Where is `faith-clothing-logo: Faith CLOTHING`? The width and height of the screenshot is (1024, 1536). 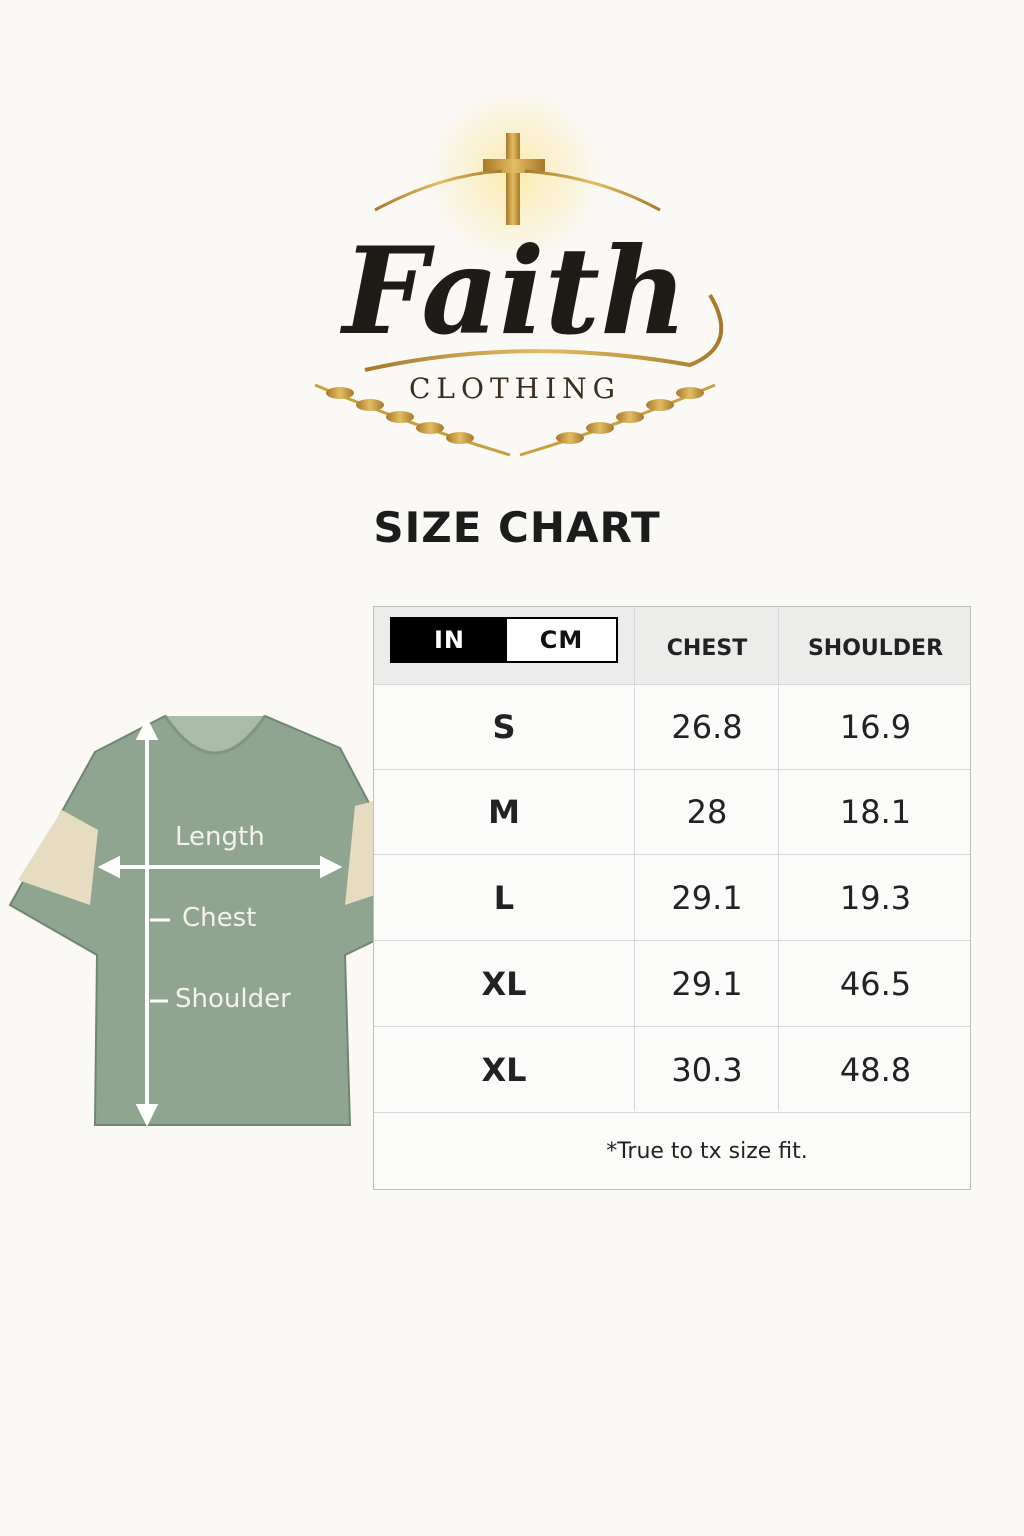 faith-clothing-logo: Faith CLOTHING is located at coordinates (519, 276).